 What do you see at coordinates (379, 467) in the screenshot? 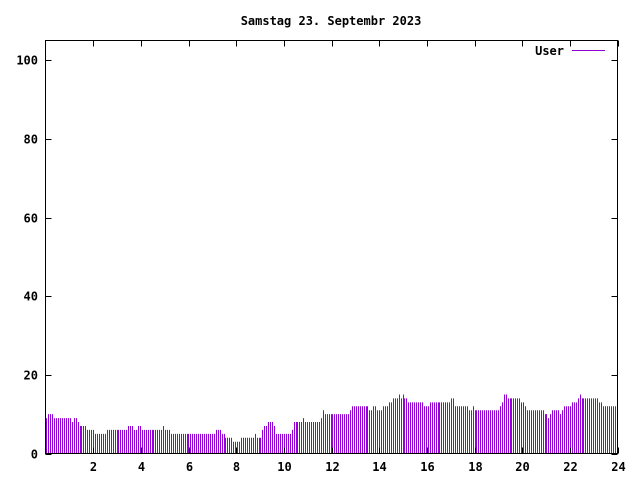
I see `x-tick-label: 14` at bounding box center [379, 467].